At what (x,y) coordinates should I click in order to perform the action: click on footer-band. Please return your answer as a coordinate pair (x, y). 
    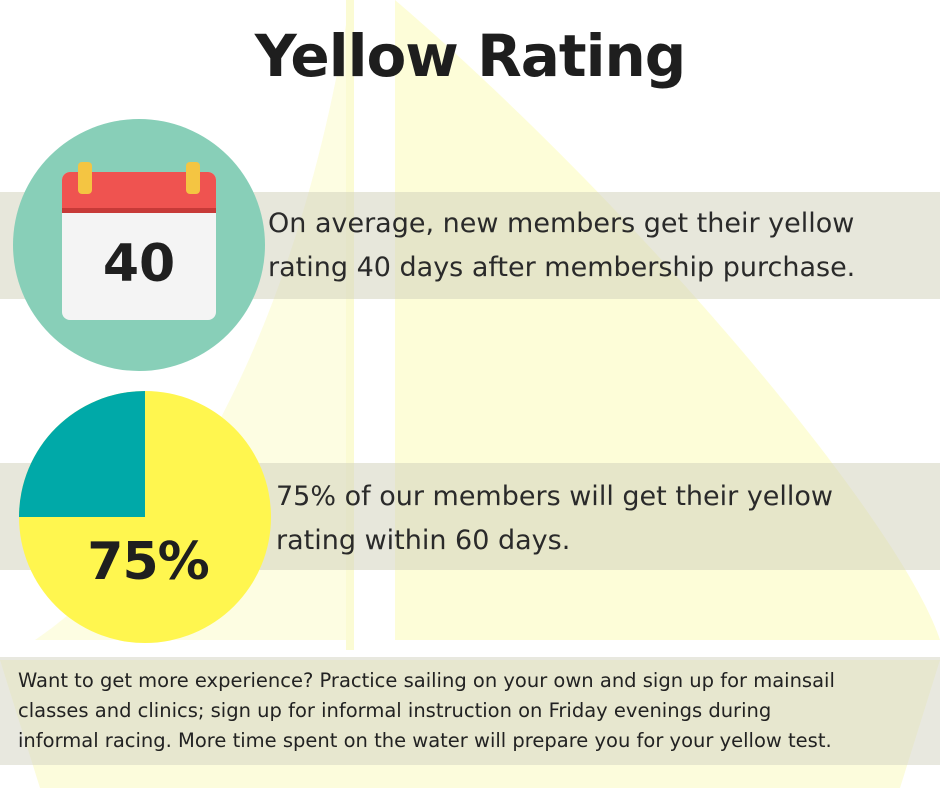
    Looking at the image, I should click on (470, 711).